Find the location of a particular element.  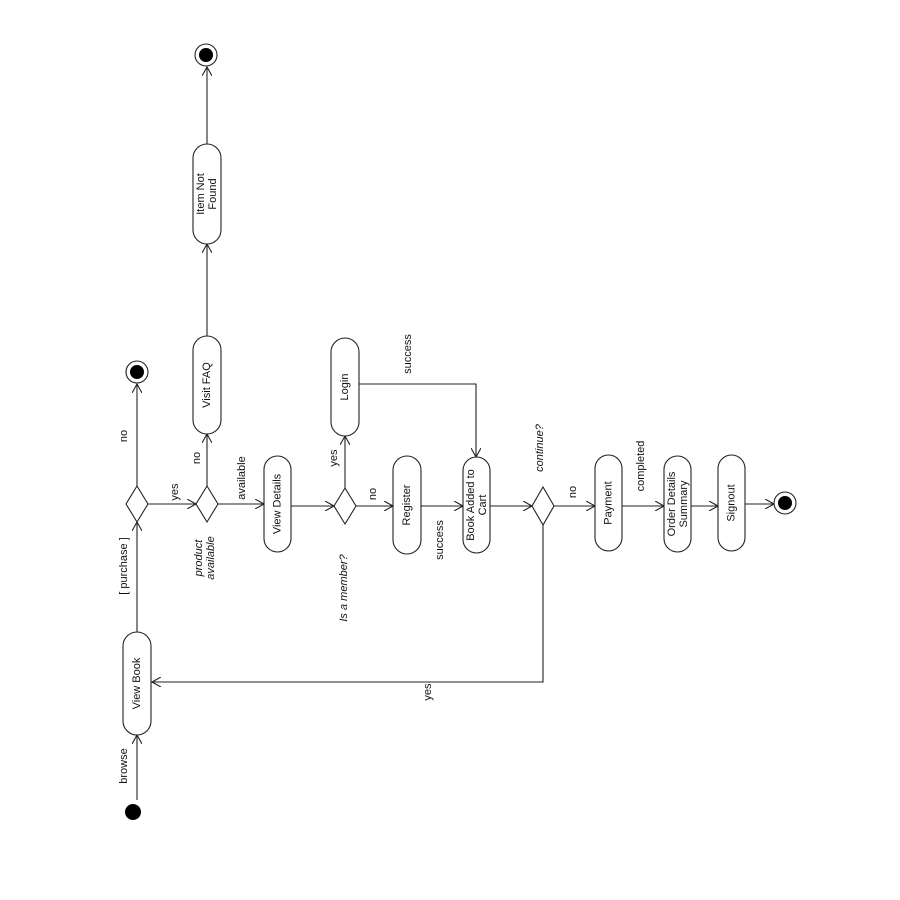

activity-order-details-summary: Order Details Summary is located at coordinates (677, 504).